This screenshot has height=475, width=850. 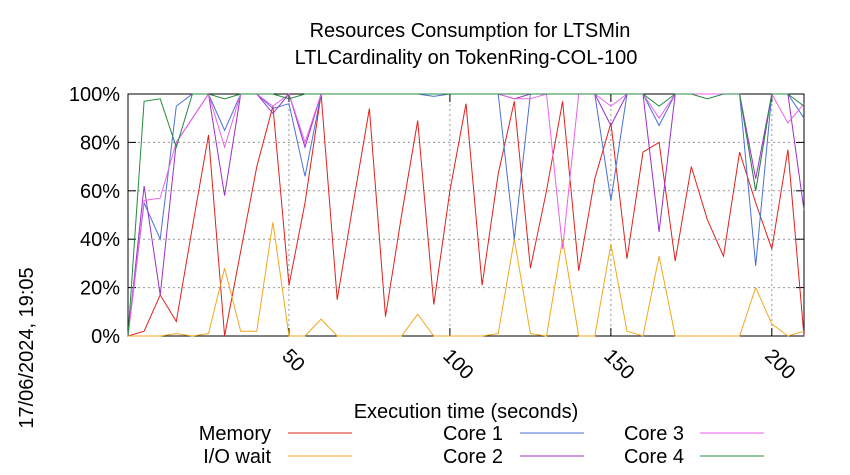 I want to click on y-tick-label: 60%, so click(x=100, y=192).